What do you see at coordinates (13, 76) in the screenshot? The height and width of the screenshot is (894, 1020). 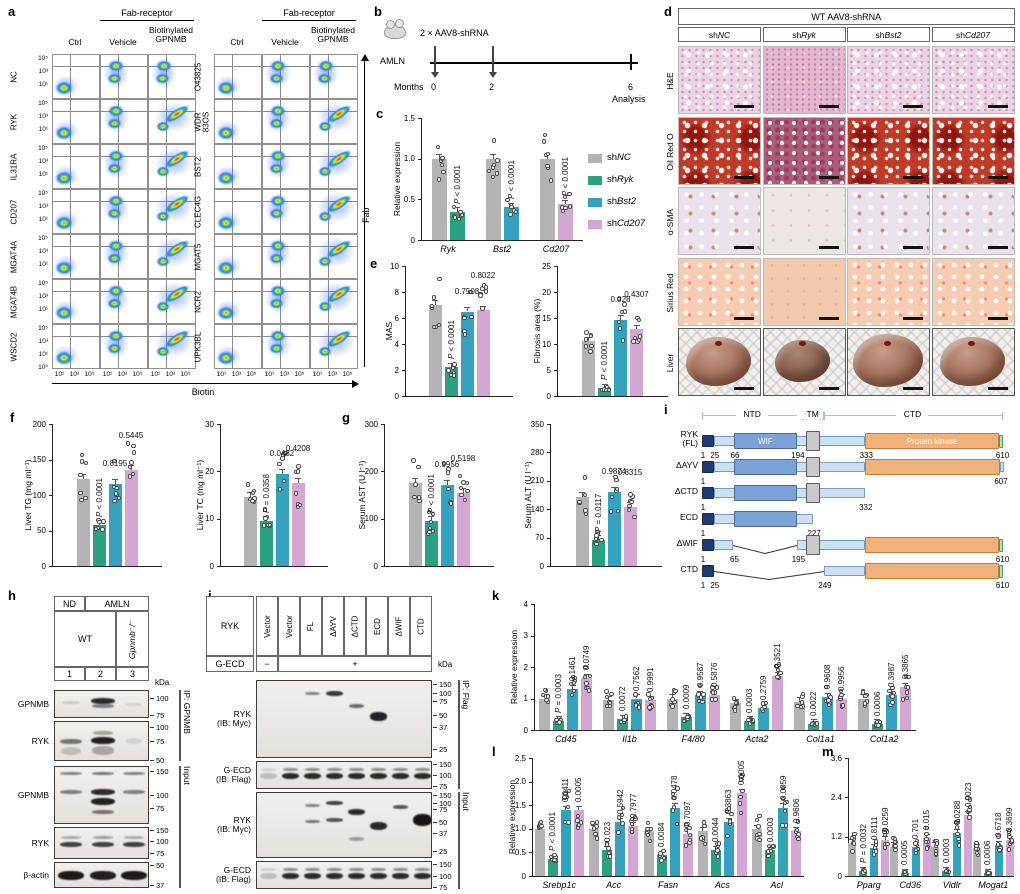 I see `flow-row-label: NC` at bounding box center [13, 76].